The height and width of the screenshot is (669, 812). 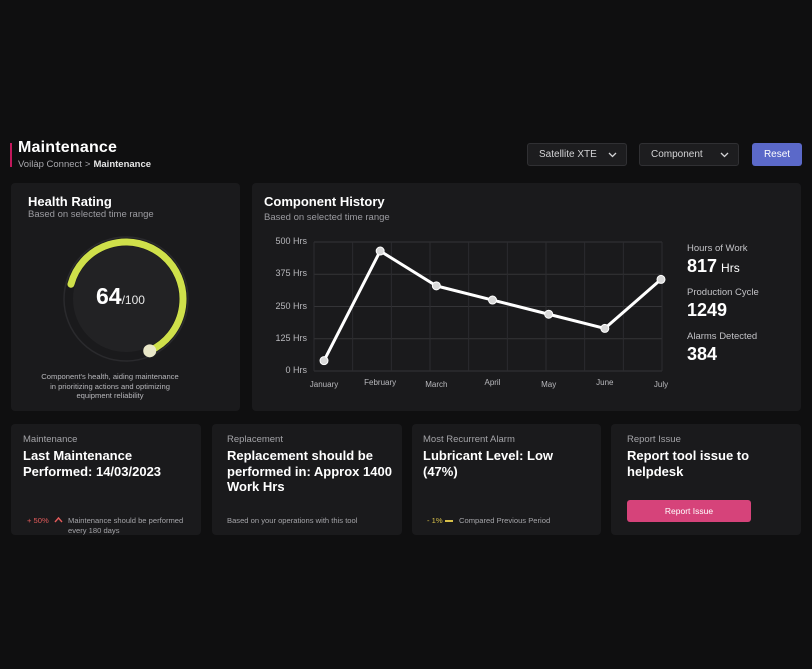 What do you see at coordinates (291, 241) in the screenshot?
I see `y-tick-label: 500 Hrs` at bounding box center [291, 241].